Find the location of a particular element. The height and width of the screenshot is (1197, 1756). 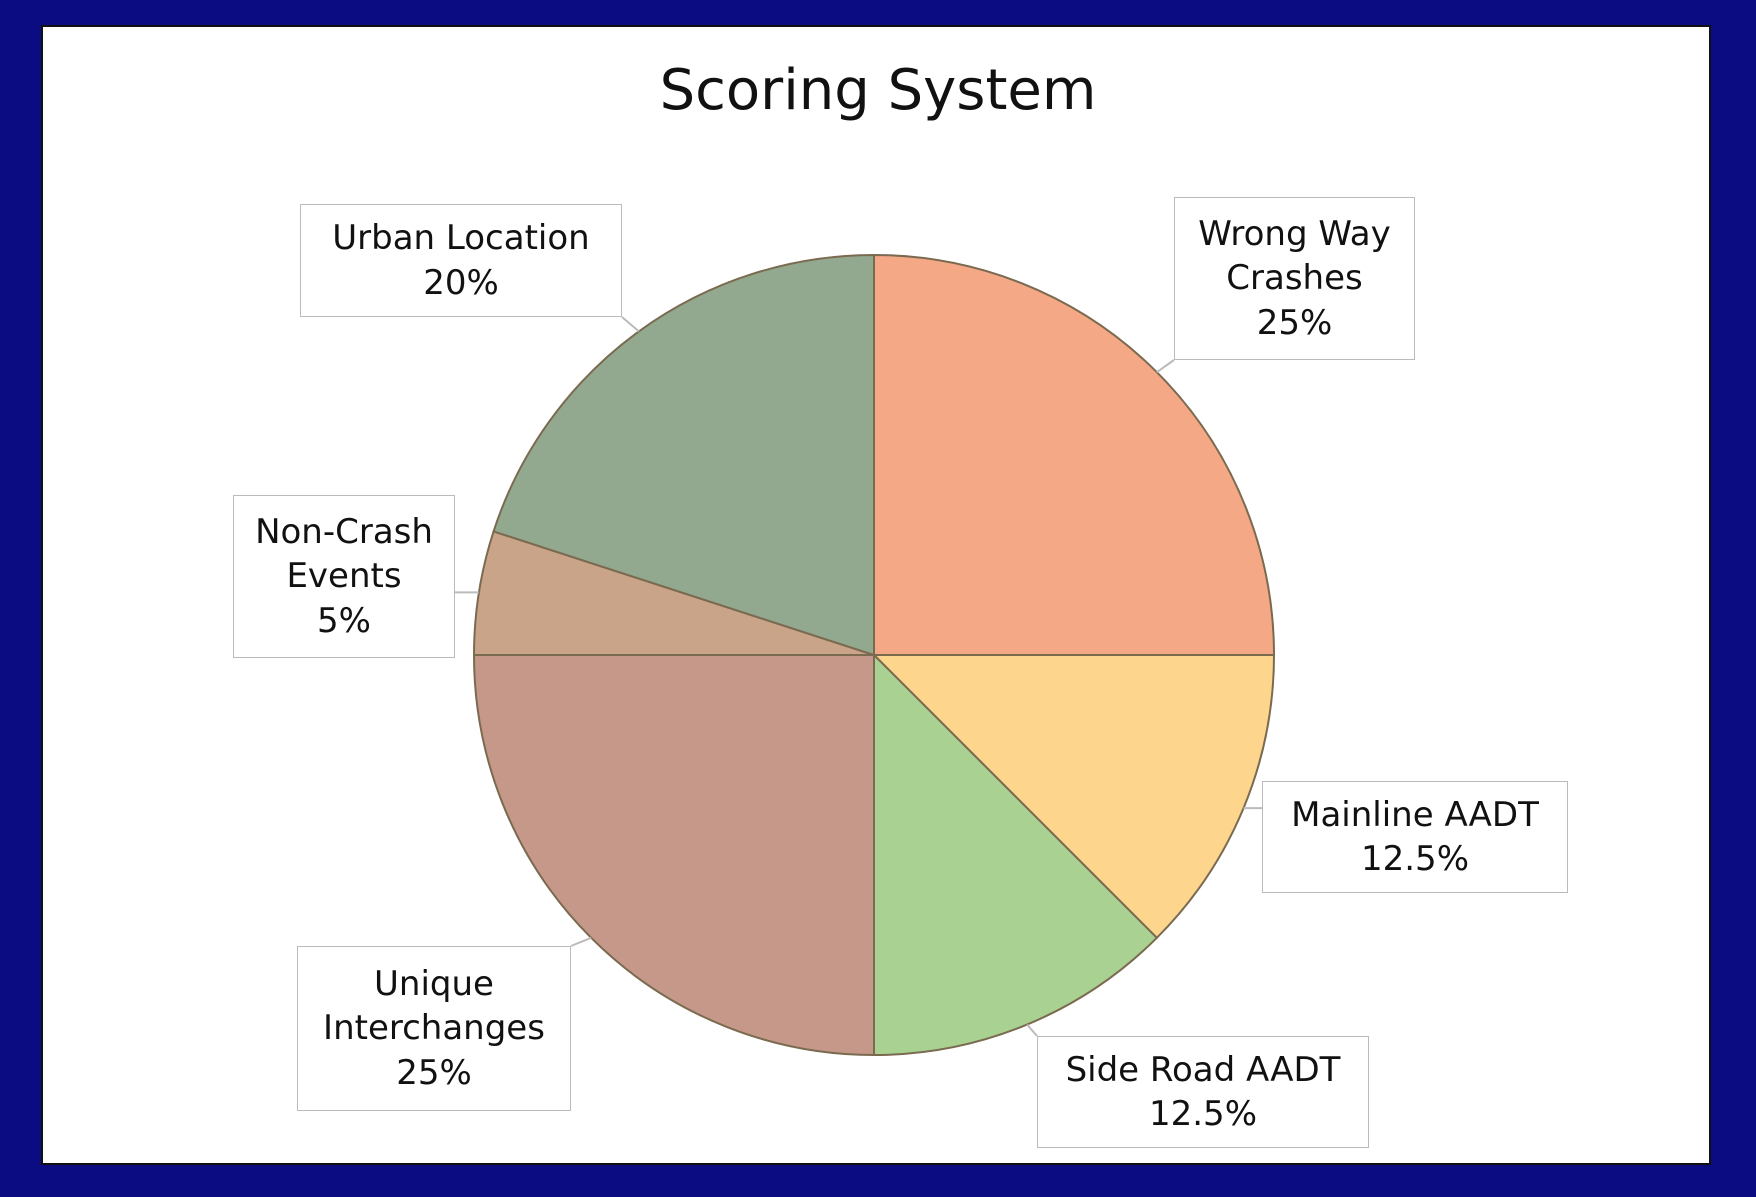

data-label: Side Road AADT 12.5% is located at coordinates (1203, 1092).